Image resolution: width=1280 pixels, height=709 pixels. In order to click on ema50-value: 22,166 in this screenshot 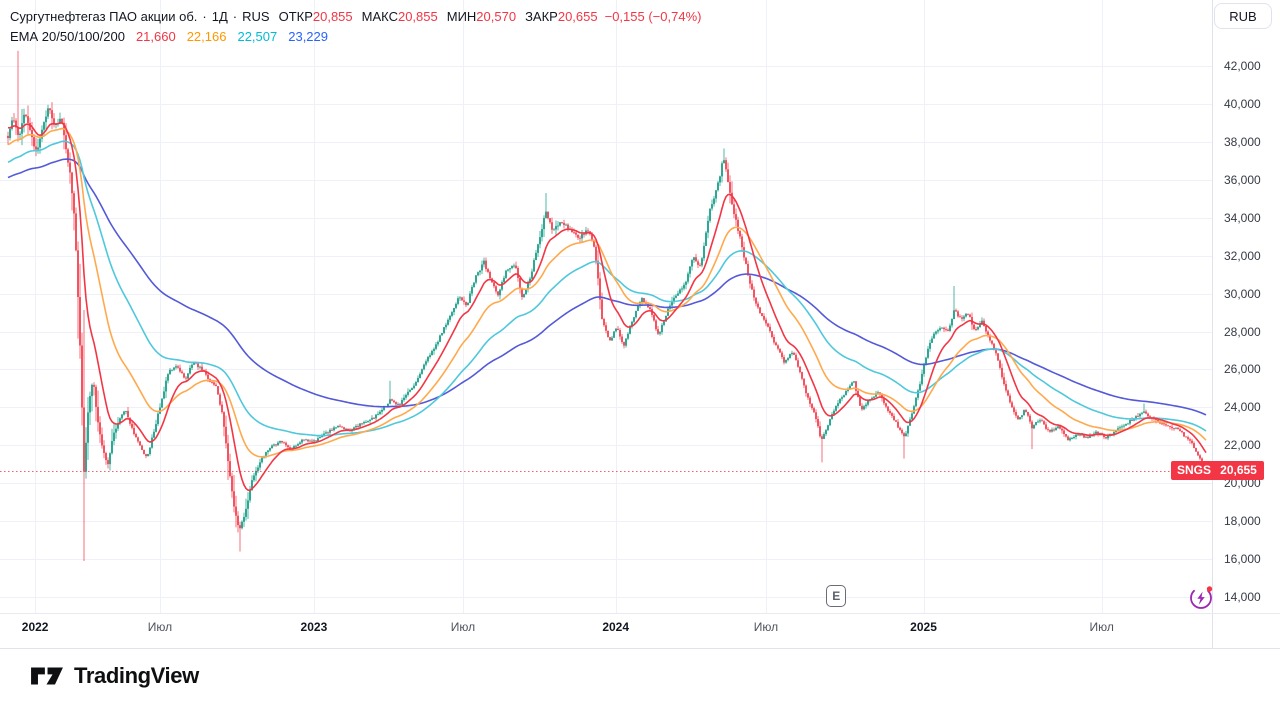, I will do `click(206, 36)`.